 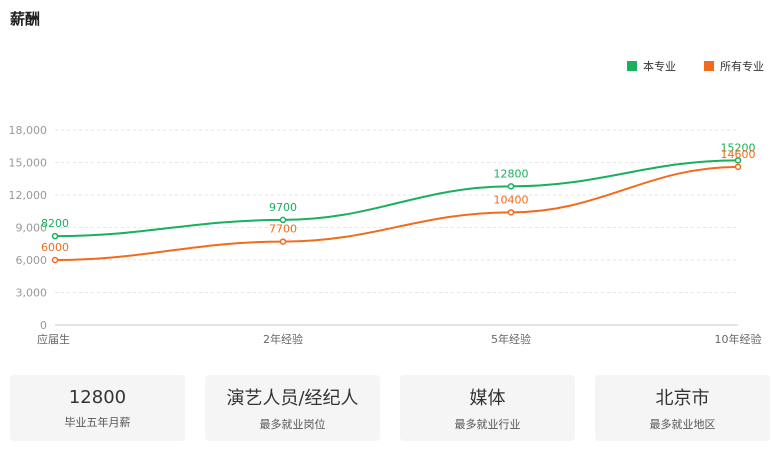 I want to click on card-position-value: 演艺人员/经纪人, so click(x=292, y=398).